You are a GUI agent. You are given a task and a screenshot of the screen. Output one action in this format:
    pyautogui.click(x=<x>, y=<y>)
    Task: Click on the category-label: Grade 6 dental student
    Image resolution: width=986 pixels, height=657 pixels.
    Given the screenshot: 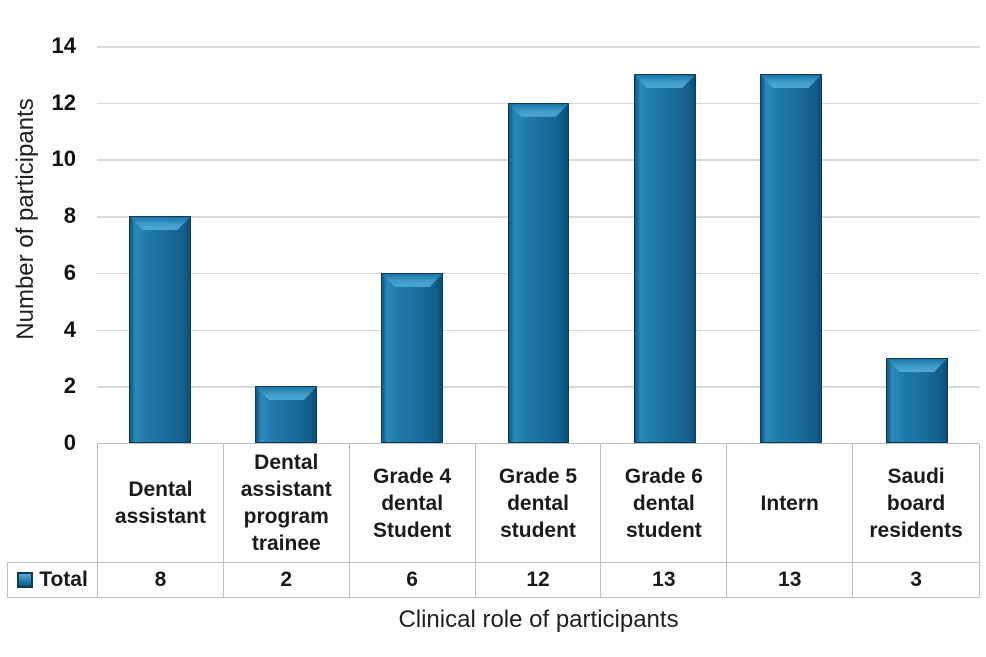 What is the action you would take?
    pyautogui.click(x=664, y=503)
    